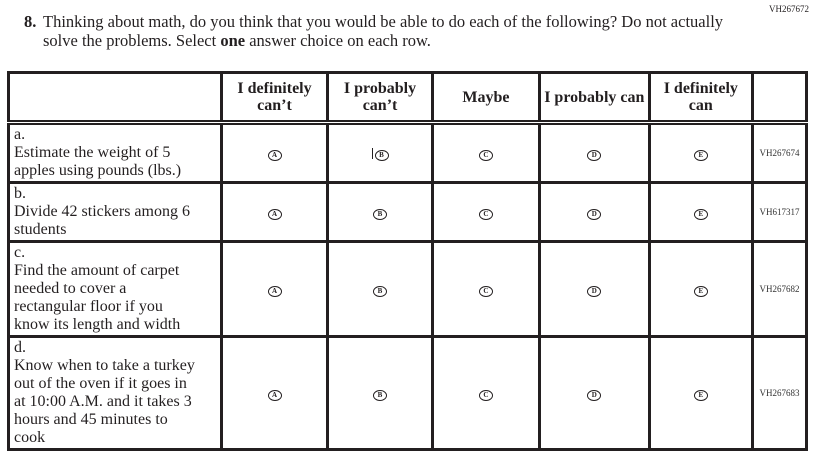 This screenshot has width=815, height=451. I want to click on column-header: I definitely can’t, so click(274, 98).